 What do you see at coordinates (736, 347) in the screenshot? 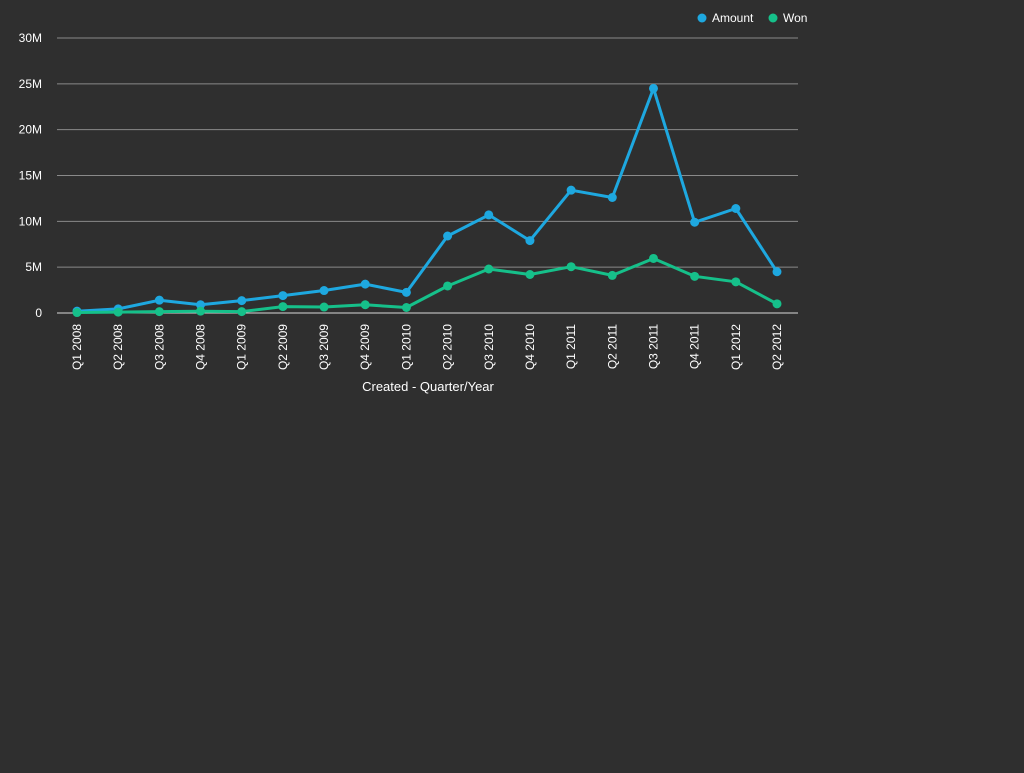
I see `x-tick-label: Q1 2012` at bounding box center [736, 347].